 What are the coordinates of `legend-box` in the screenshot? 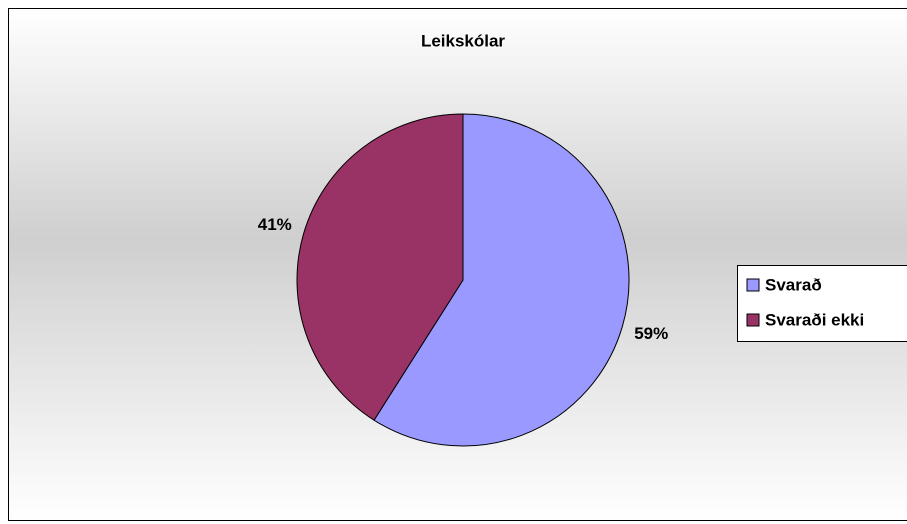 It's located at (822, 303).